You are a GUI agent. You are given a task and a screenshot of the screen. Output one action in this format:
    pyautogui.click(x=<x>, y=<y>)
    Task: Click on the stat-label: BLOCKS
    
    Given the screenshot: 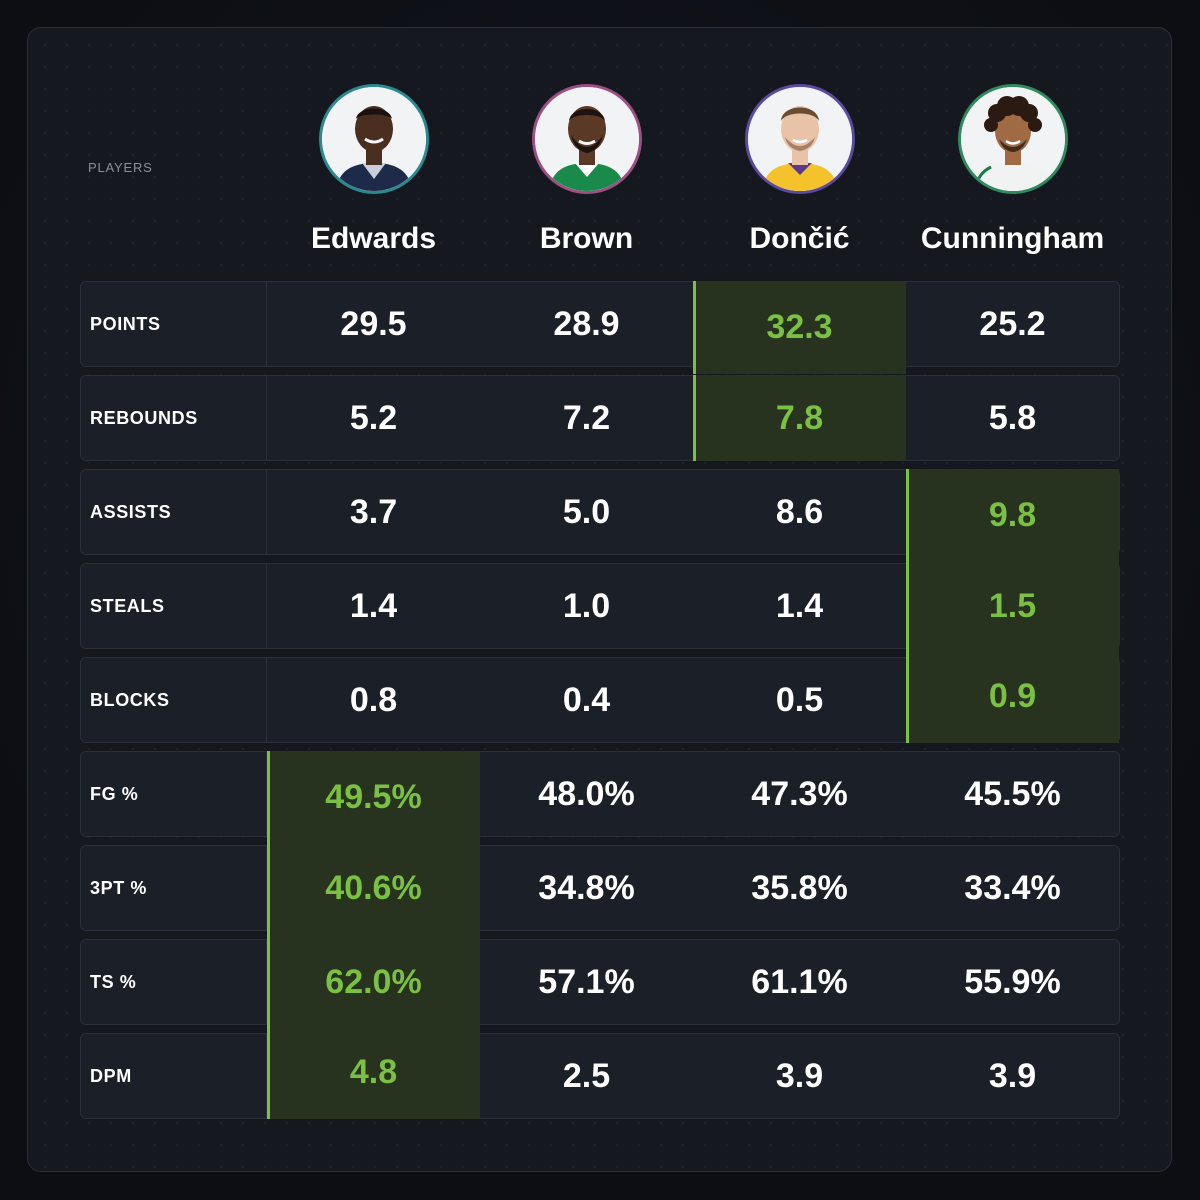 What is the action you would take?
    pyautogui.click(x=174, y=700)
    